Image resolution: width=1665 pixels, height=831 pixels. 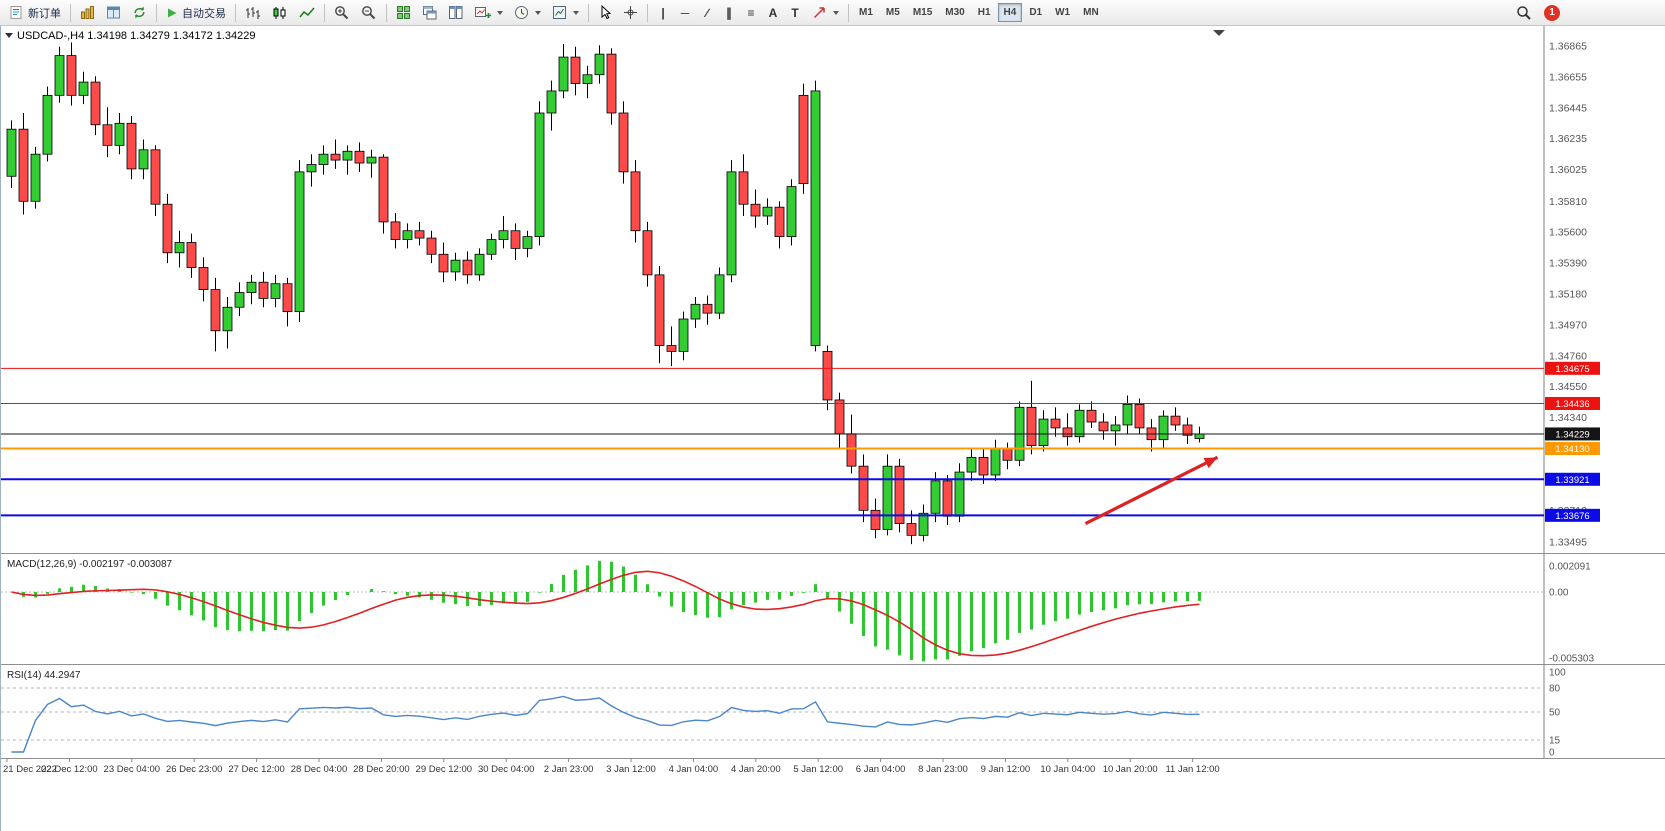 I want to click on zoom-out-button, so click(x=369, y=12).